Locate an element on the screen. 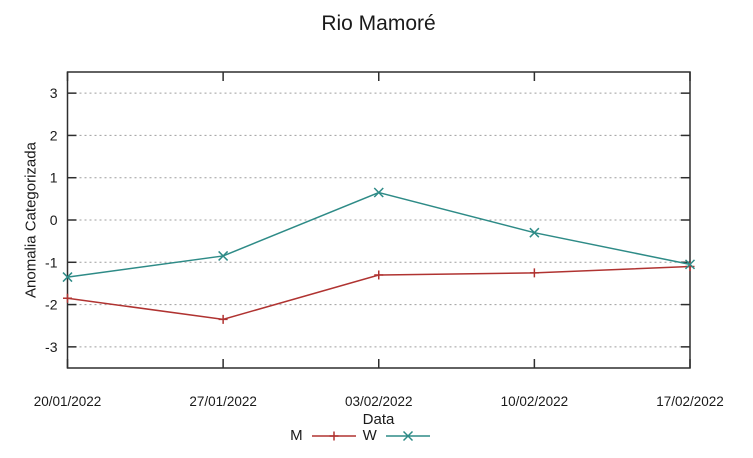 This screenshot has height=458, width=753. legend-label-w: W is located at coordinates (369, 435).